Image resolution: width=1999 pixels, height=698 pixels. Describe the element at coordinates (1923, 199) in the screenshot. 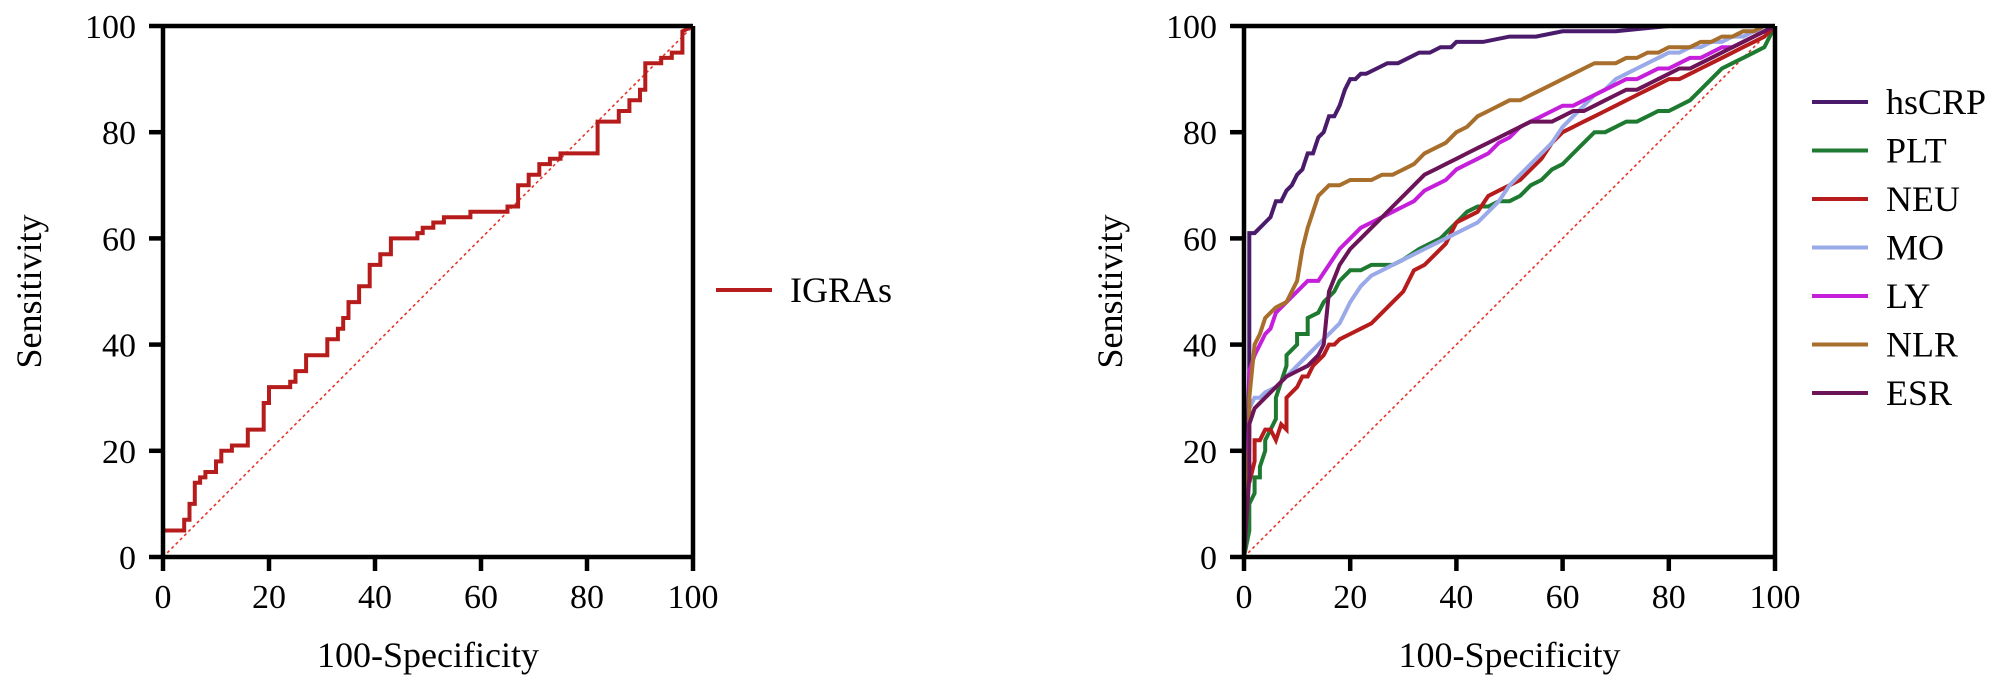

I see `legend-label-neu: NEU` at that location.